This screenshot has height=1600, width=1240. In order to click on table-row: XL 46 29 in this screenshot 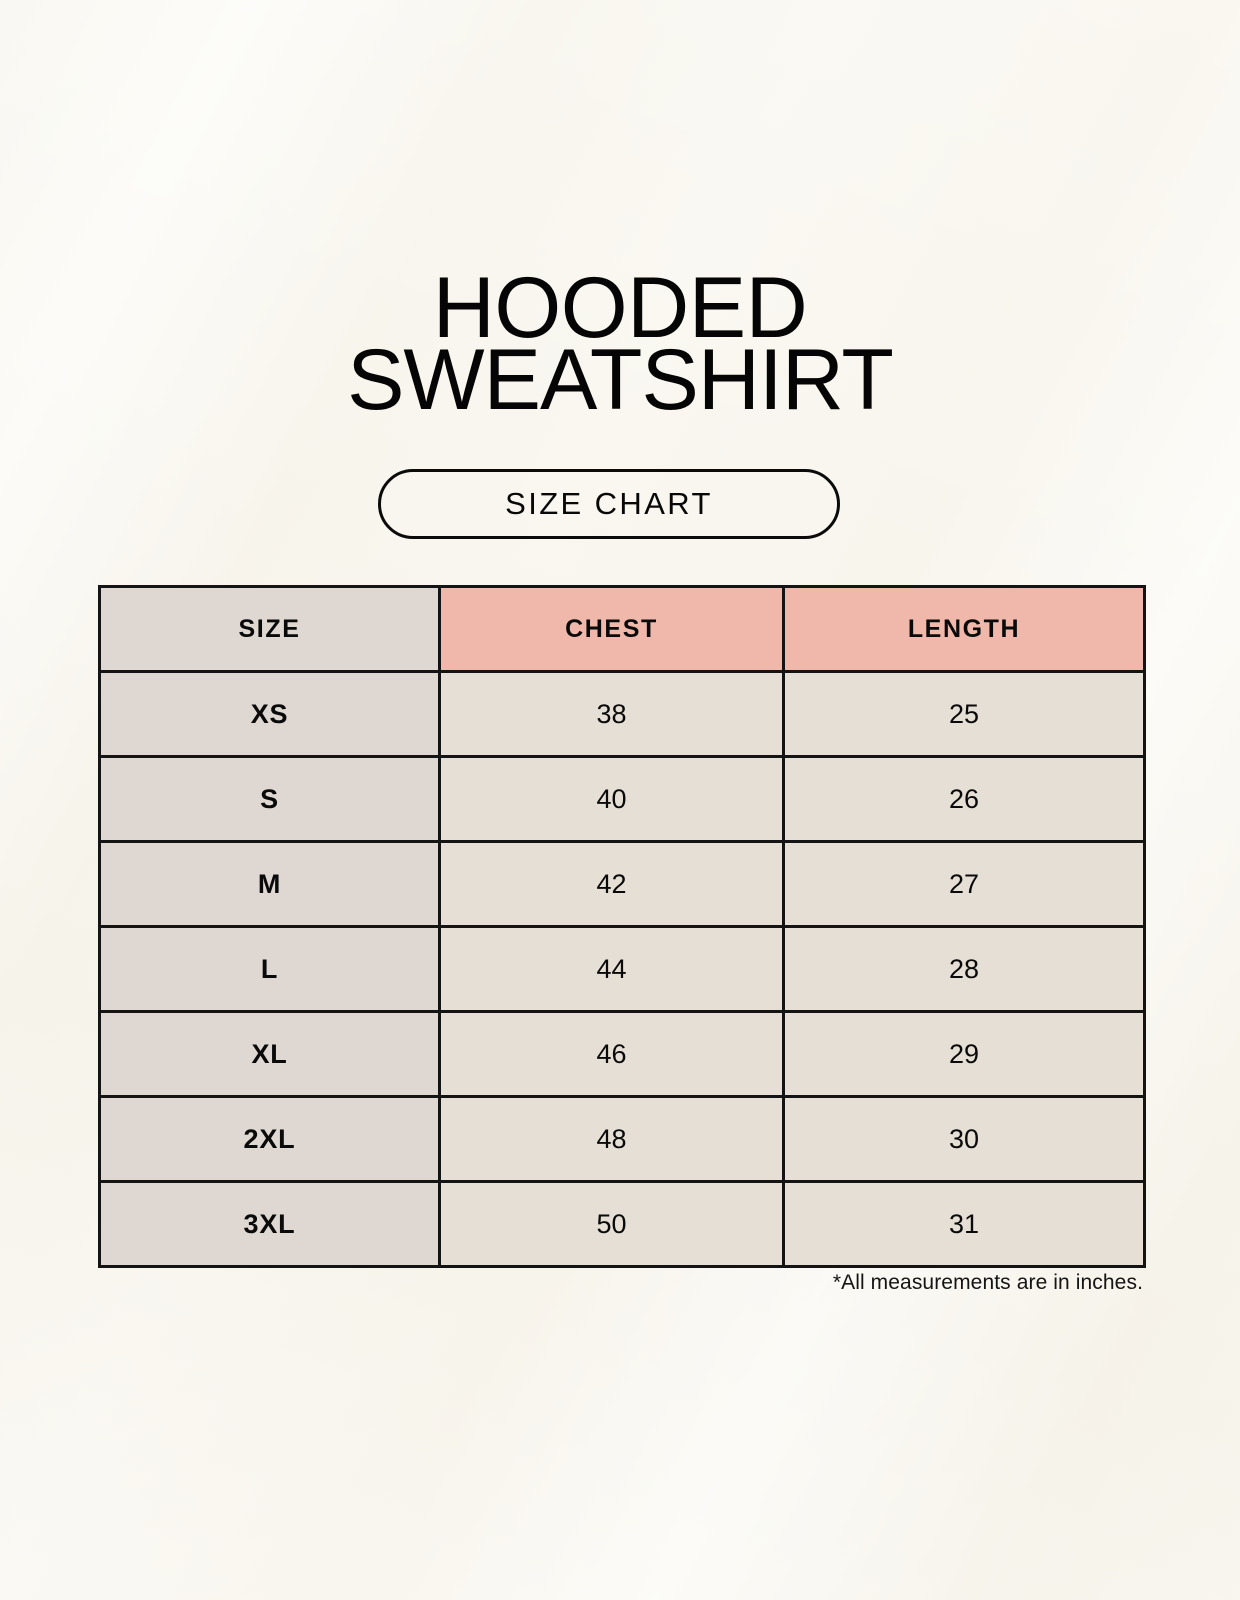, I will do `click(622, 1054)`.